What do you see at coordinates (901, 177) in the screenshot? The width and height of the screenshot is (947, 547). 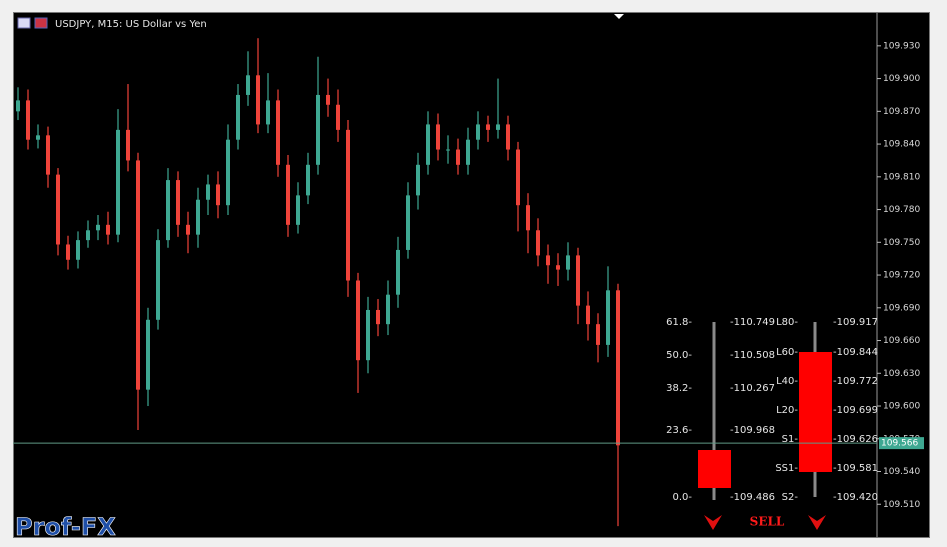 I see `y-tick-label: 109.810` at bounding box center [901, 177].